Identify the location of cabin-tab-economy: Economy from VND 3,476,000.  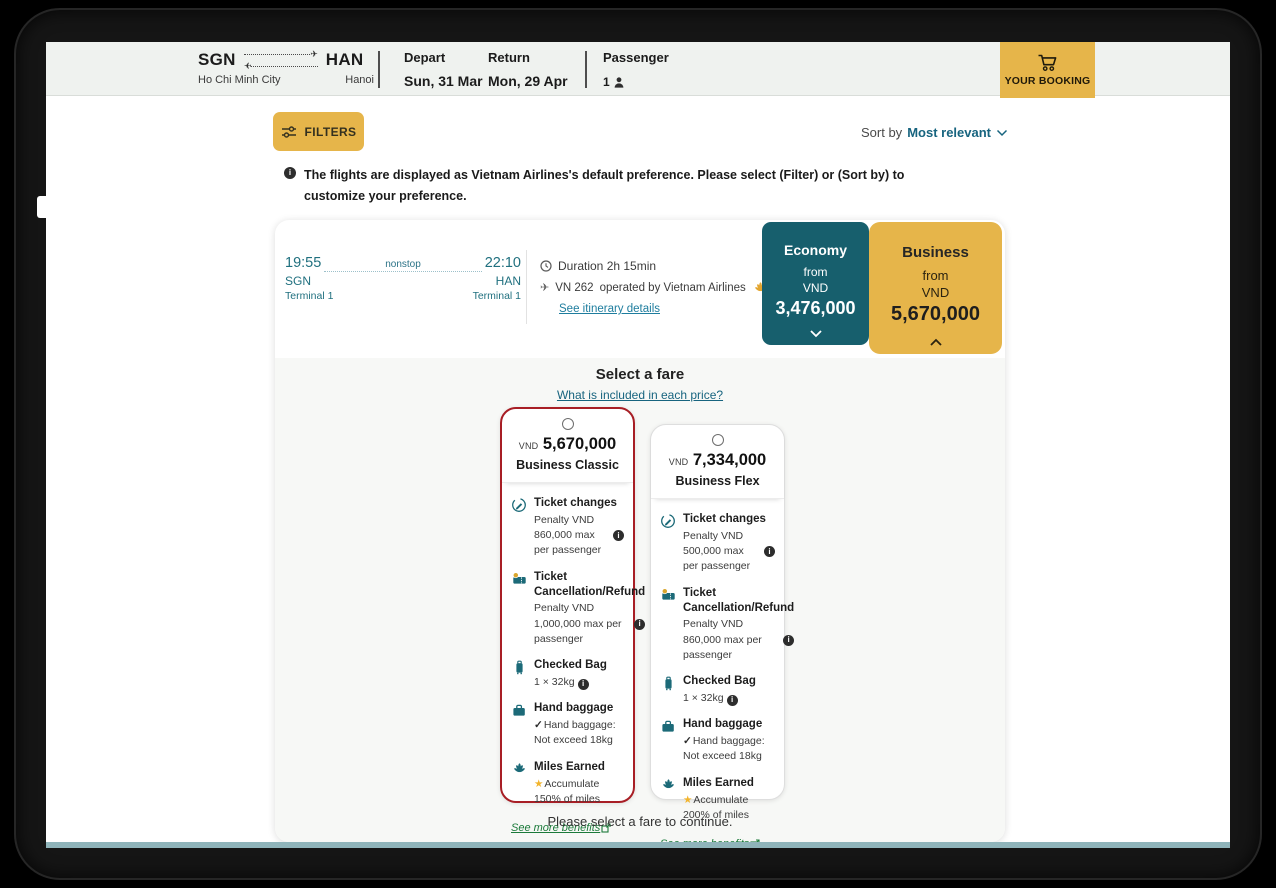
(815, 283).